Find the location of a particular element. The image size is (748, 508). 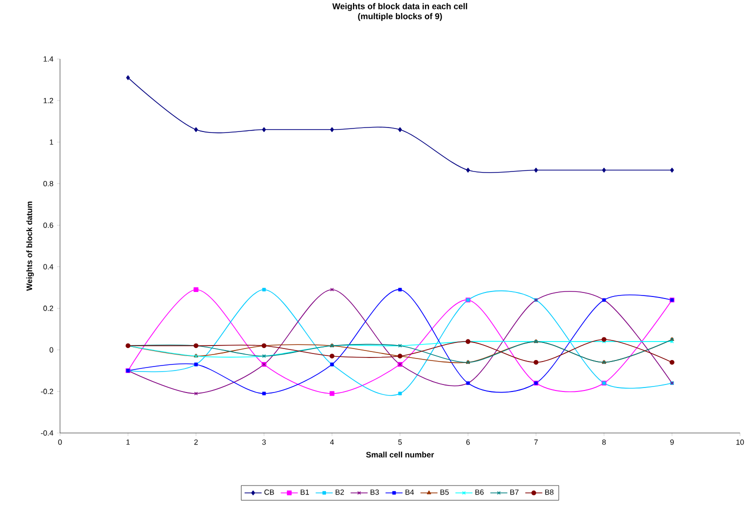

chart-title: Weights of block data in each cell is located at coordinates (400, 7).